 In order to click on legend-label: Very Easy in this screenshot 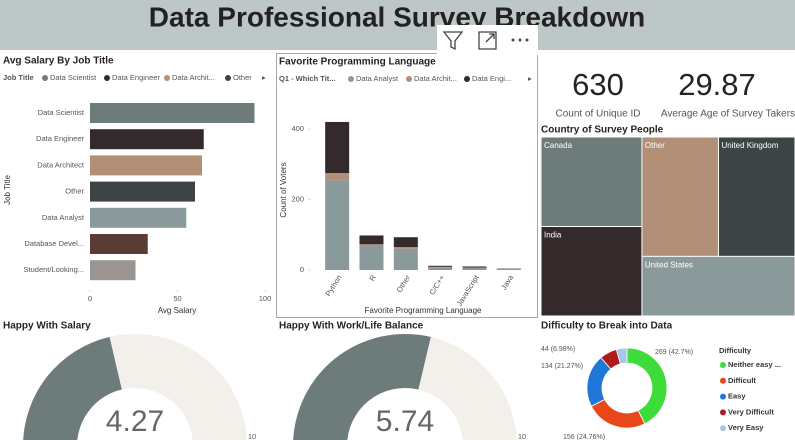, I will do `click(746, 427)`.